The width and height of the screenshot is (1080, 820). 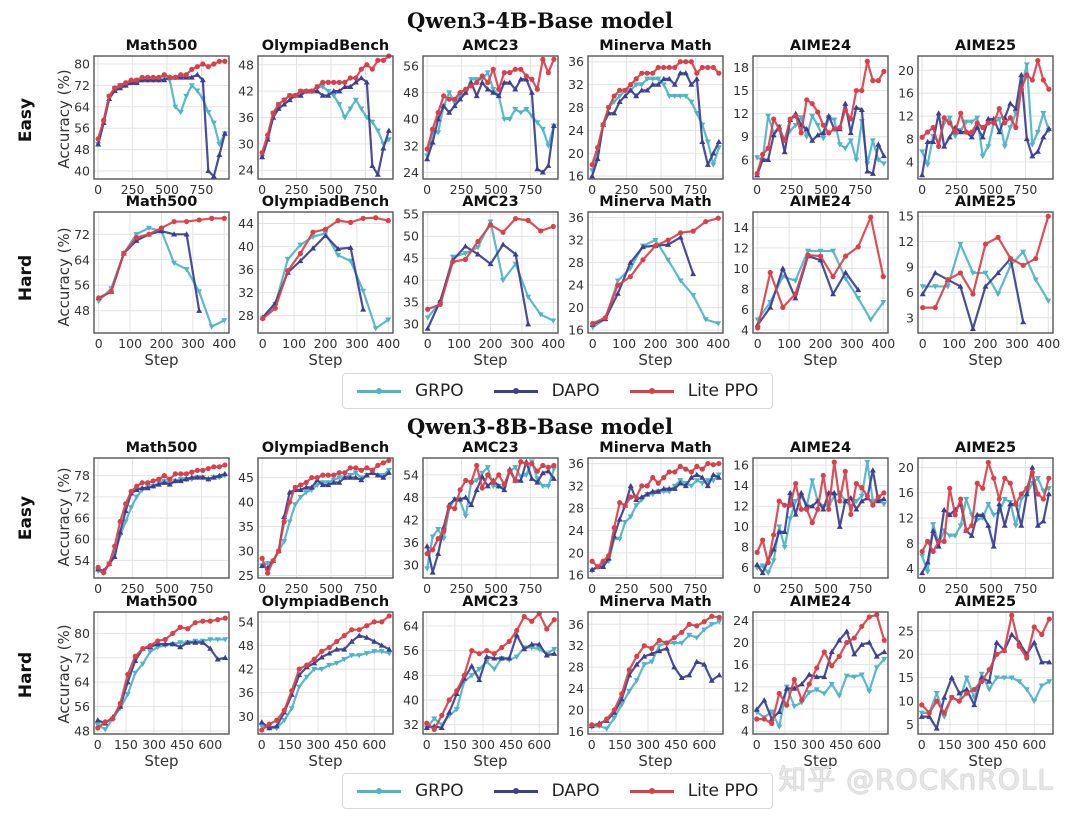 I want to click on y-tick-label: 32, so click(x=246, y=292).